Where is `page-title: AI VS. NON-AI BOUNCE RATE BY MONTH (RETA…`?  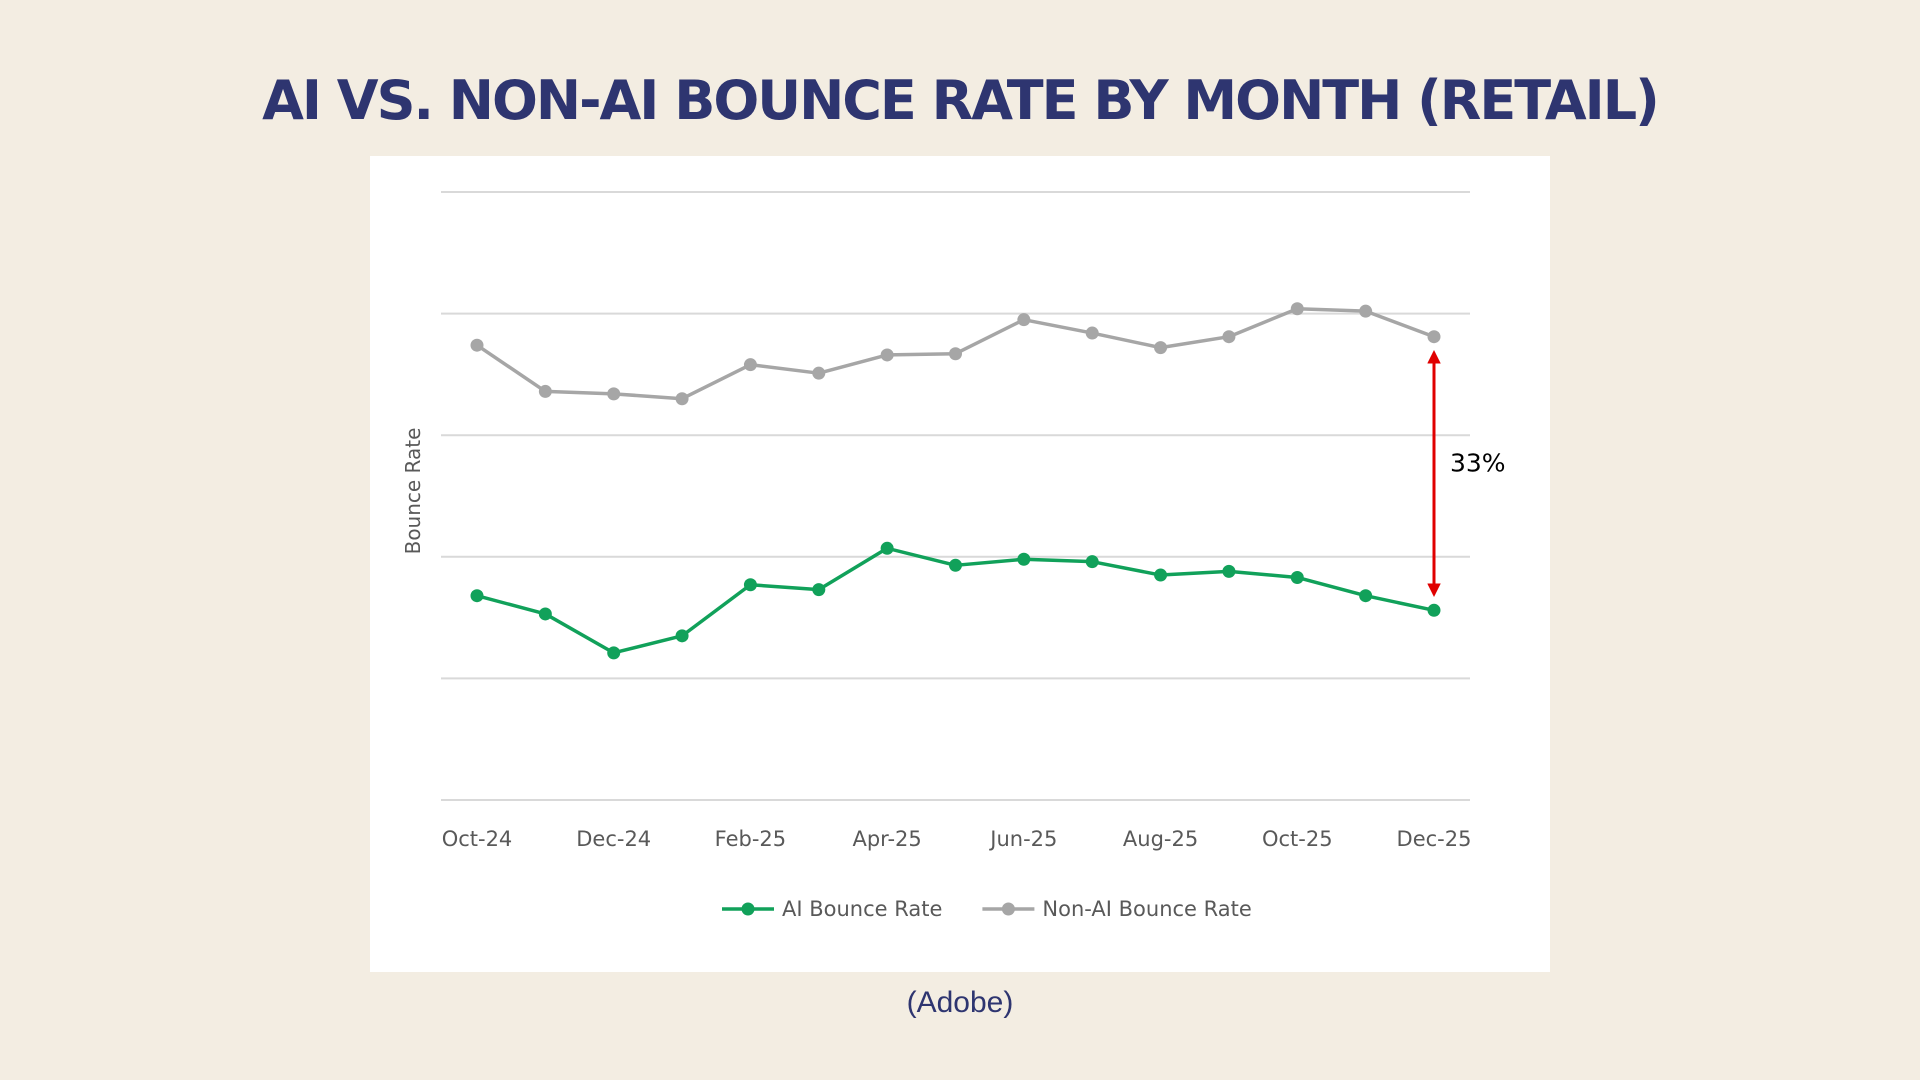
page-title: AI VS. NON-AI BOUNCE RATE BY MONTH (RETA… is located at coordinates (961, 100).